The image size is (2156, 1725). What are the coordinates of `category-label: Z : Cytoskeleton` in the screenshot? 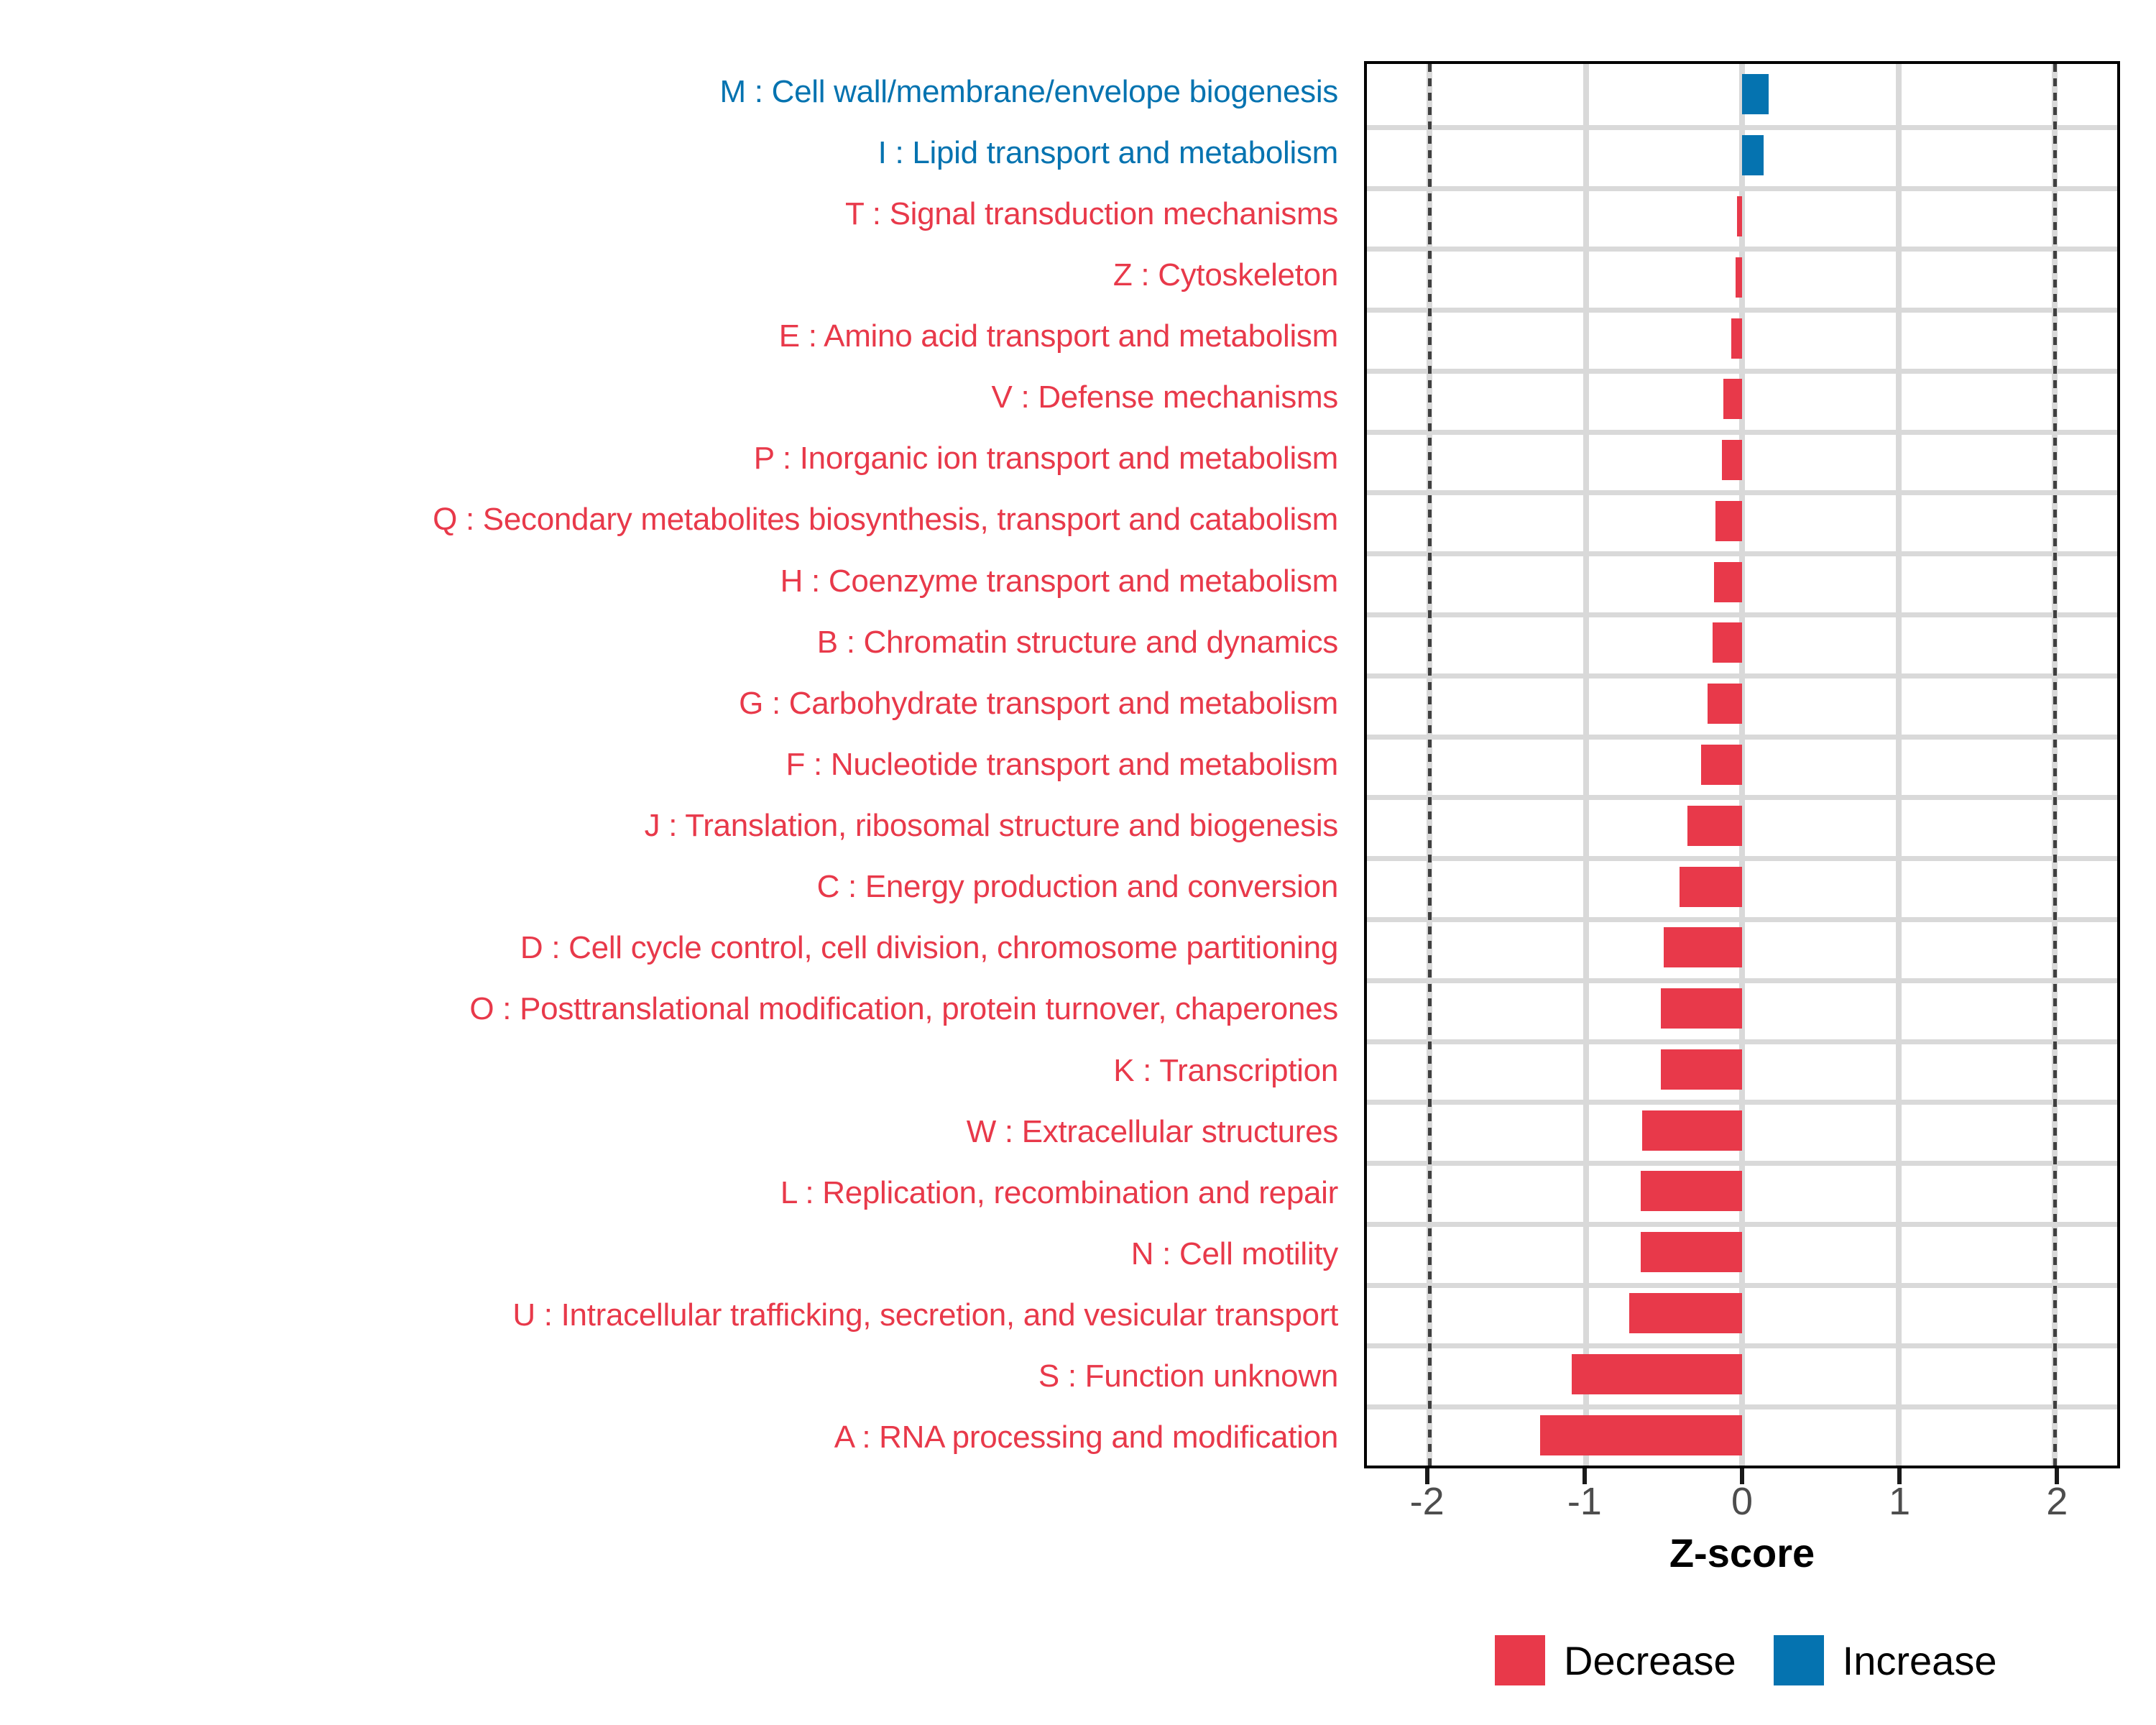 It's located at (1225, 275).